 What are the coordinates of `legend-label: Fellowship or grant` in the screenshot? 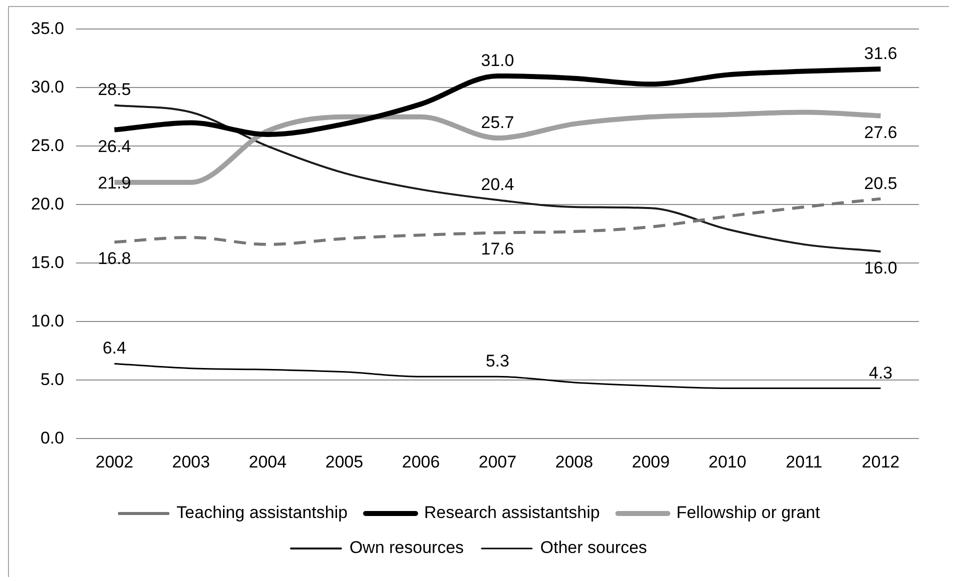 It's located at (748, 512).